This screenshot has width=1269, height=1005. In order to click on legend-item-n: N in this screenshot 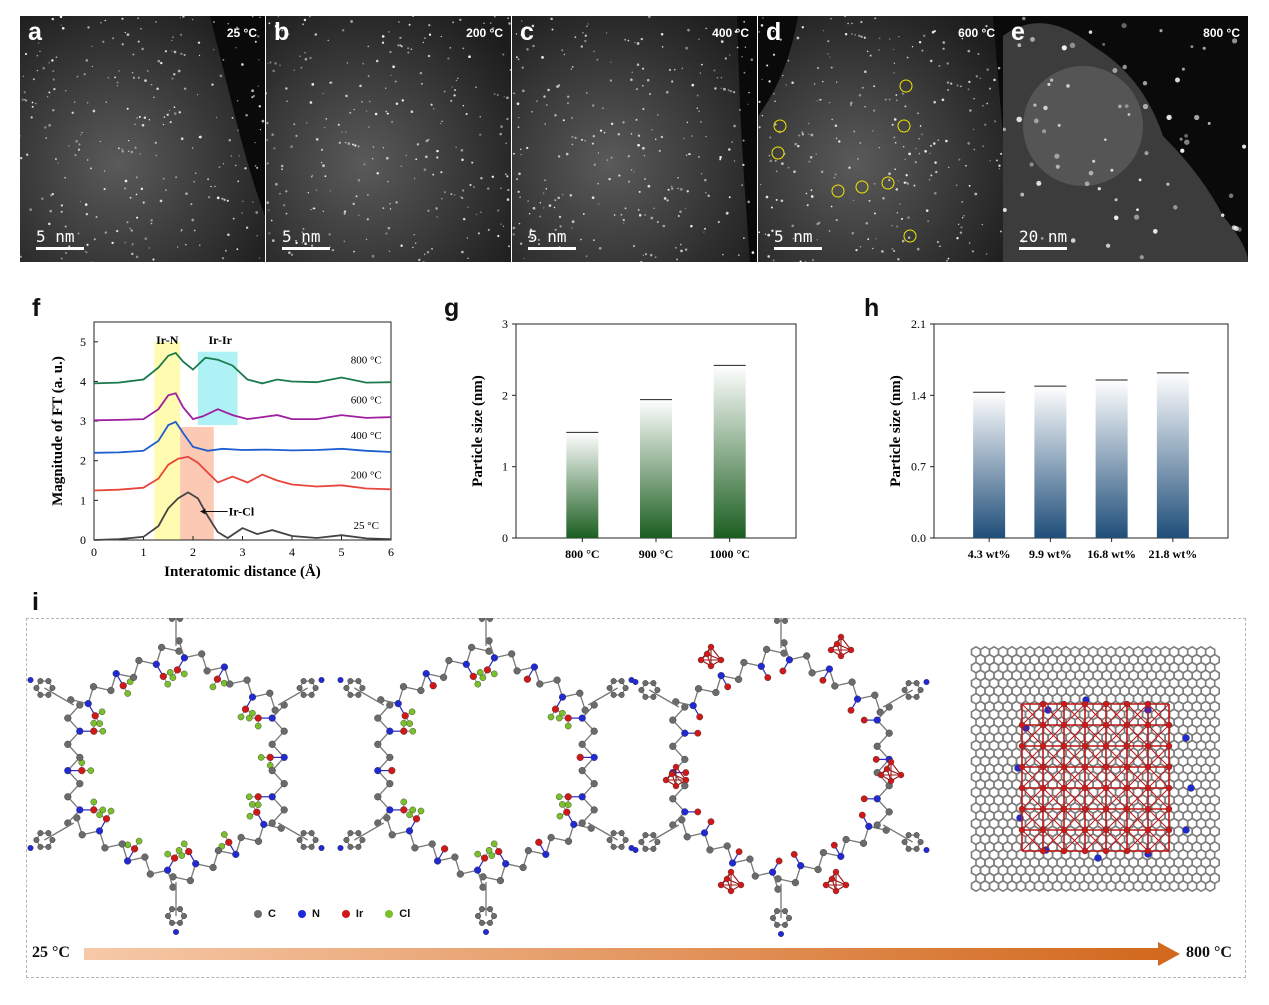, I will do `click(308, 914)`.